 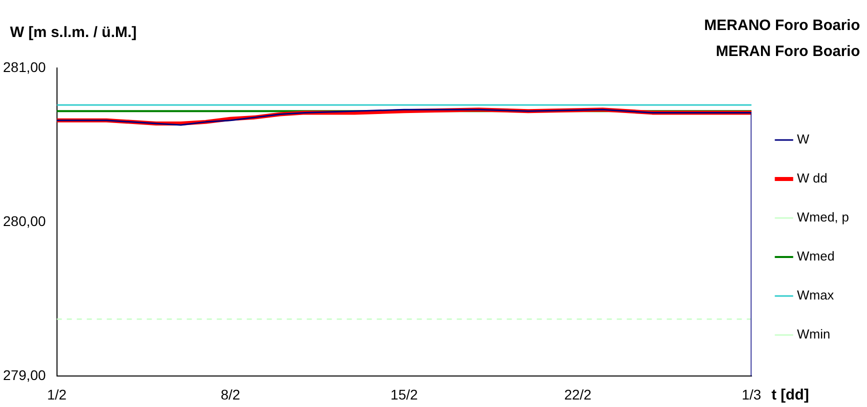 What do you see at coordinates (578, 394) in the screenshot?
I see `x-tick-label: 22/2` at bounding box center [578, 394].